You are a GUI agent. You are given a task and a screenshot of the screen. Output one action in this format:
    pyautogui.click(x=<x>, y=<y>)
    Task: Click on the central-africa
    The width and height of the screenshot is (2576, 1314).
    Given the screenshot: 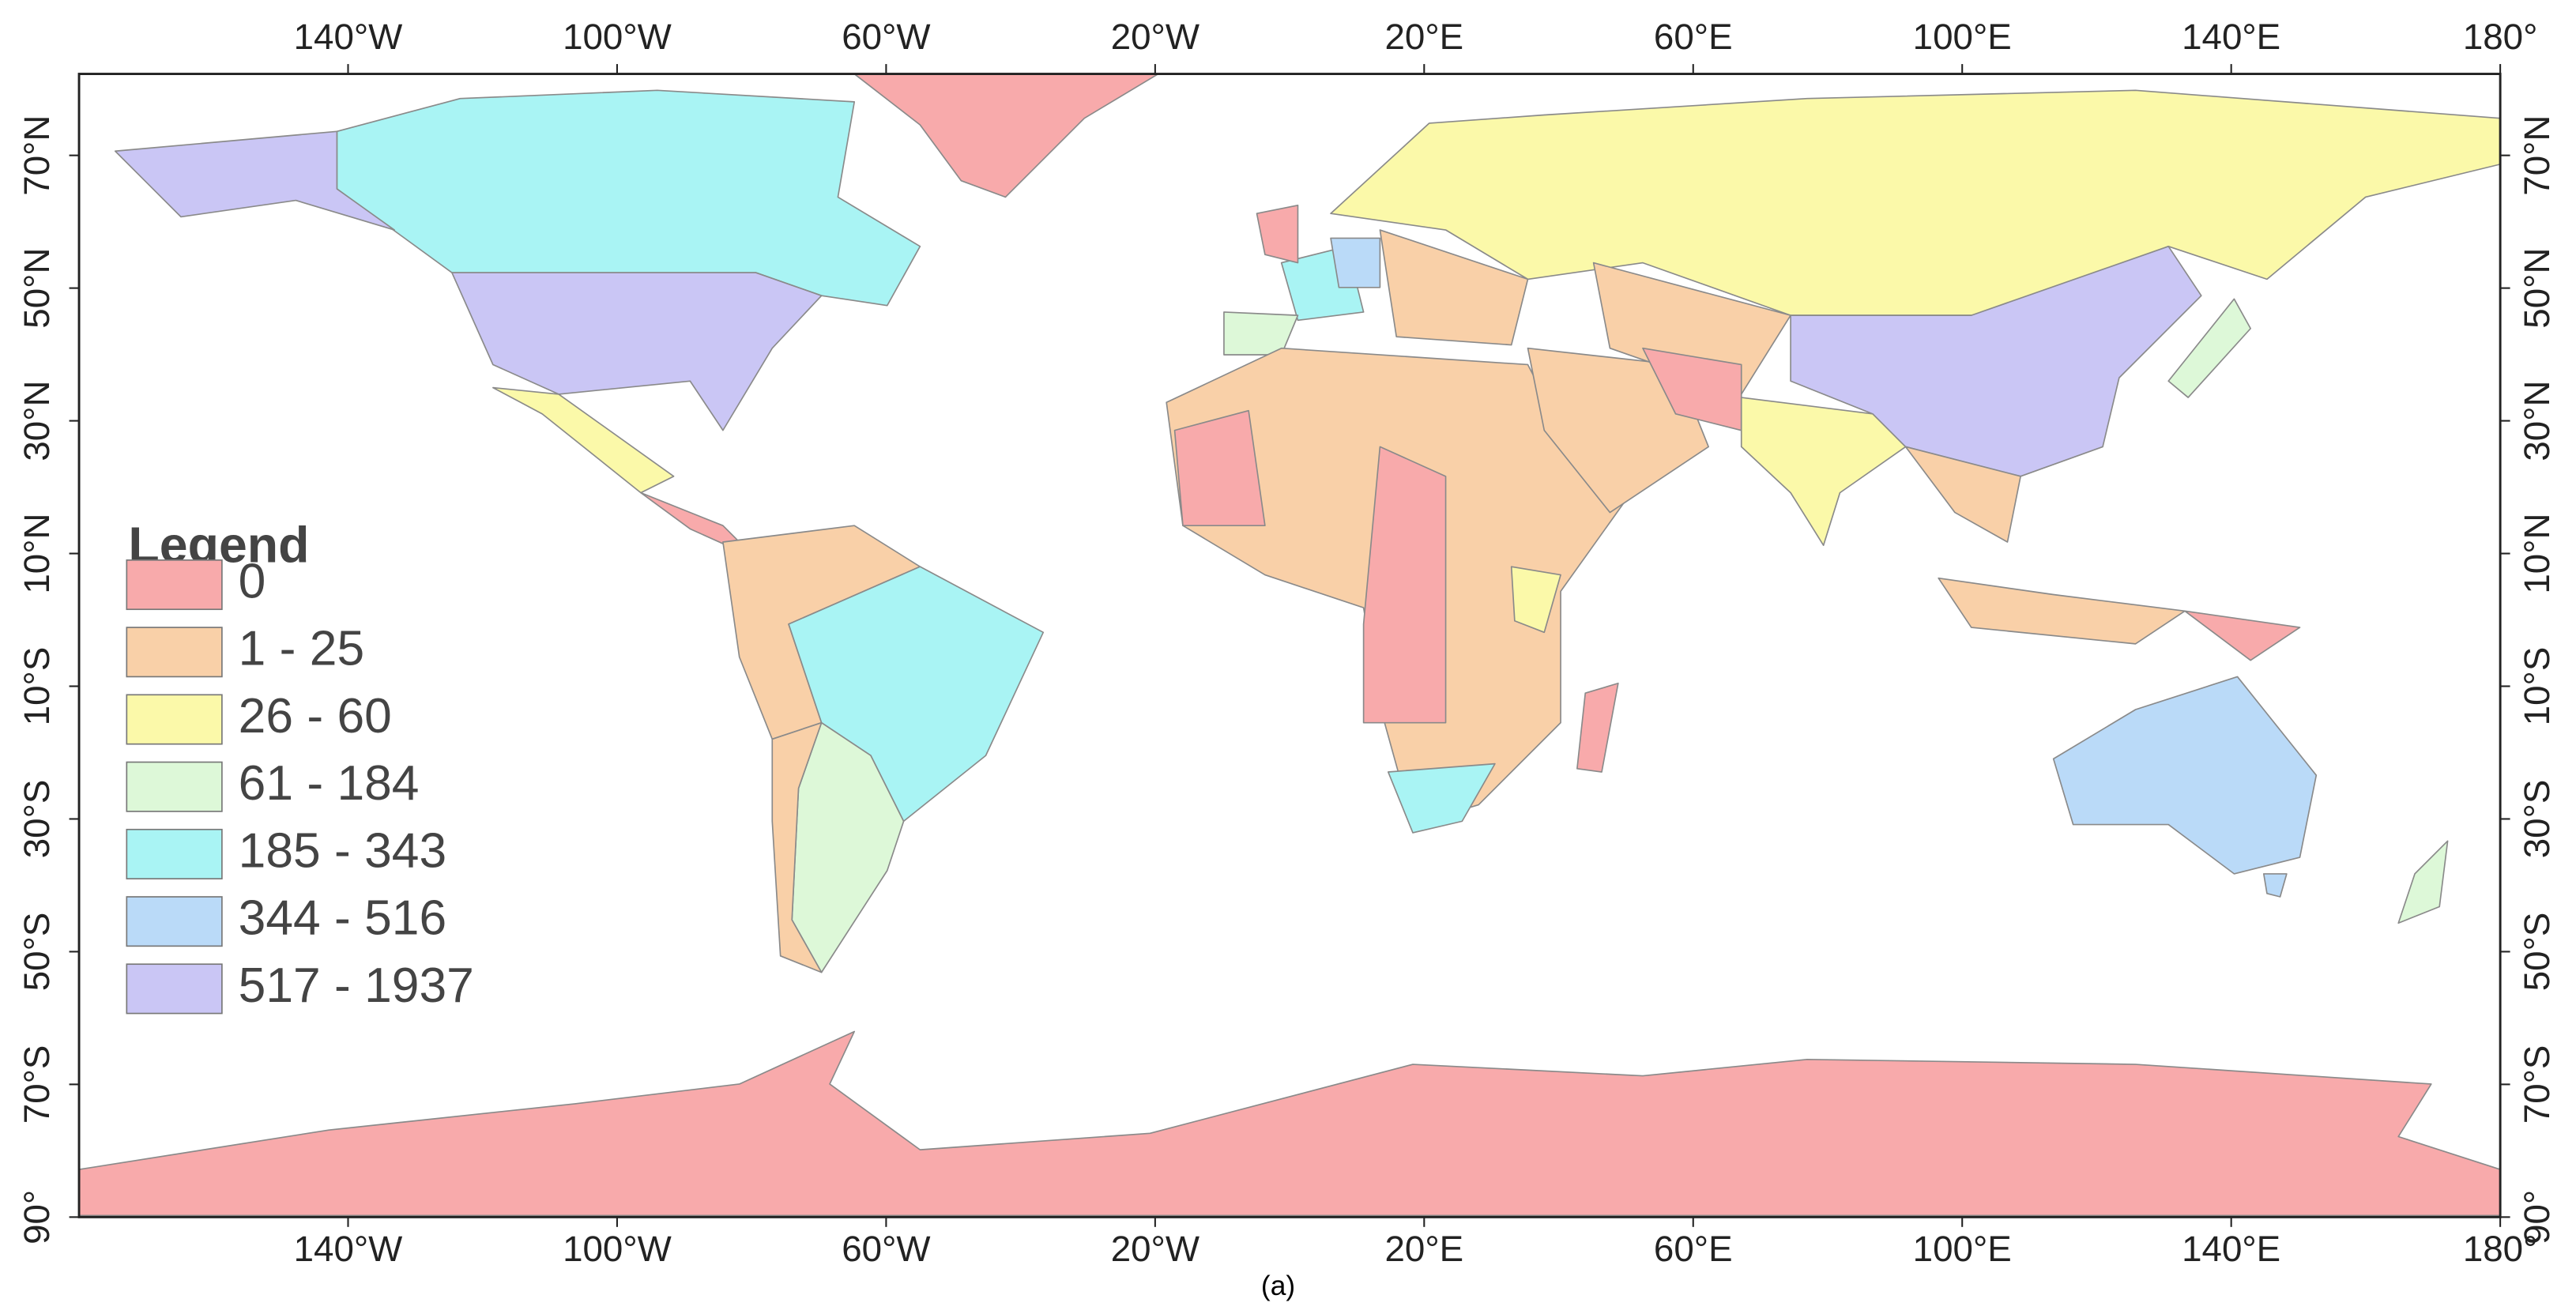 What is the action you would take?
    pyautogui.click(x=1404, y=585)
    